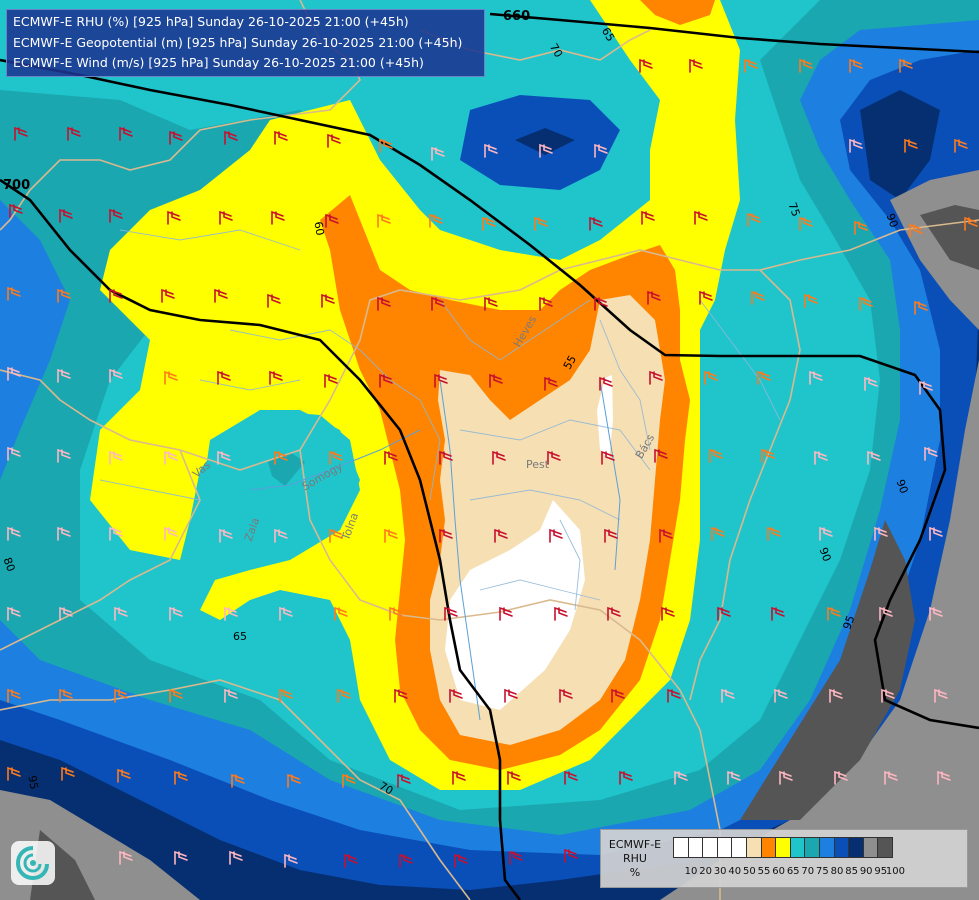  I want to click on legend-tick: 65, so click(793, 871).